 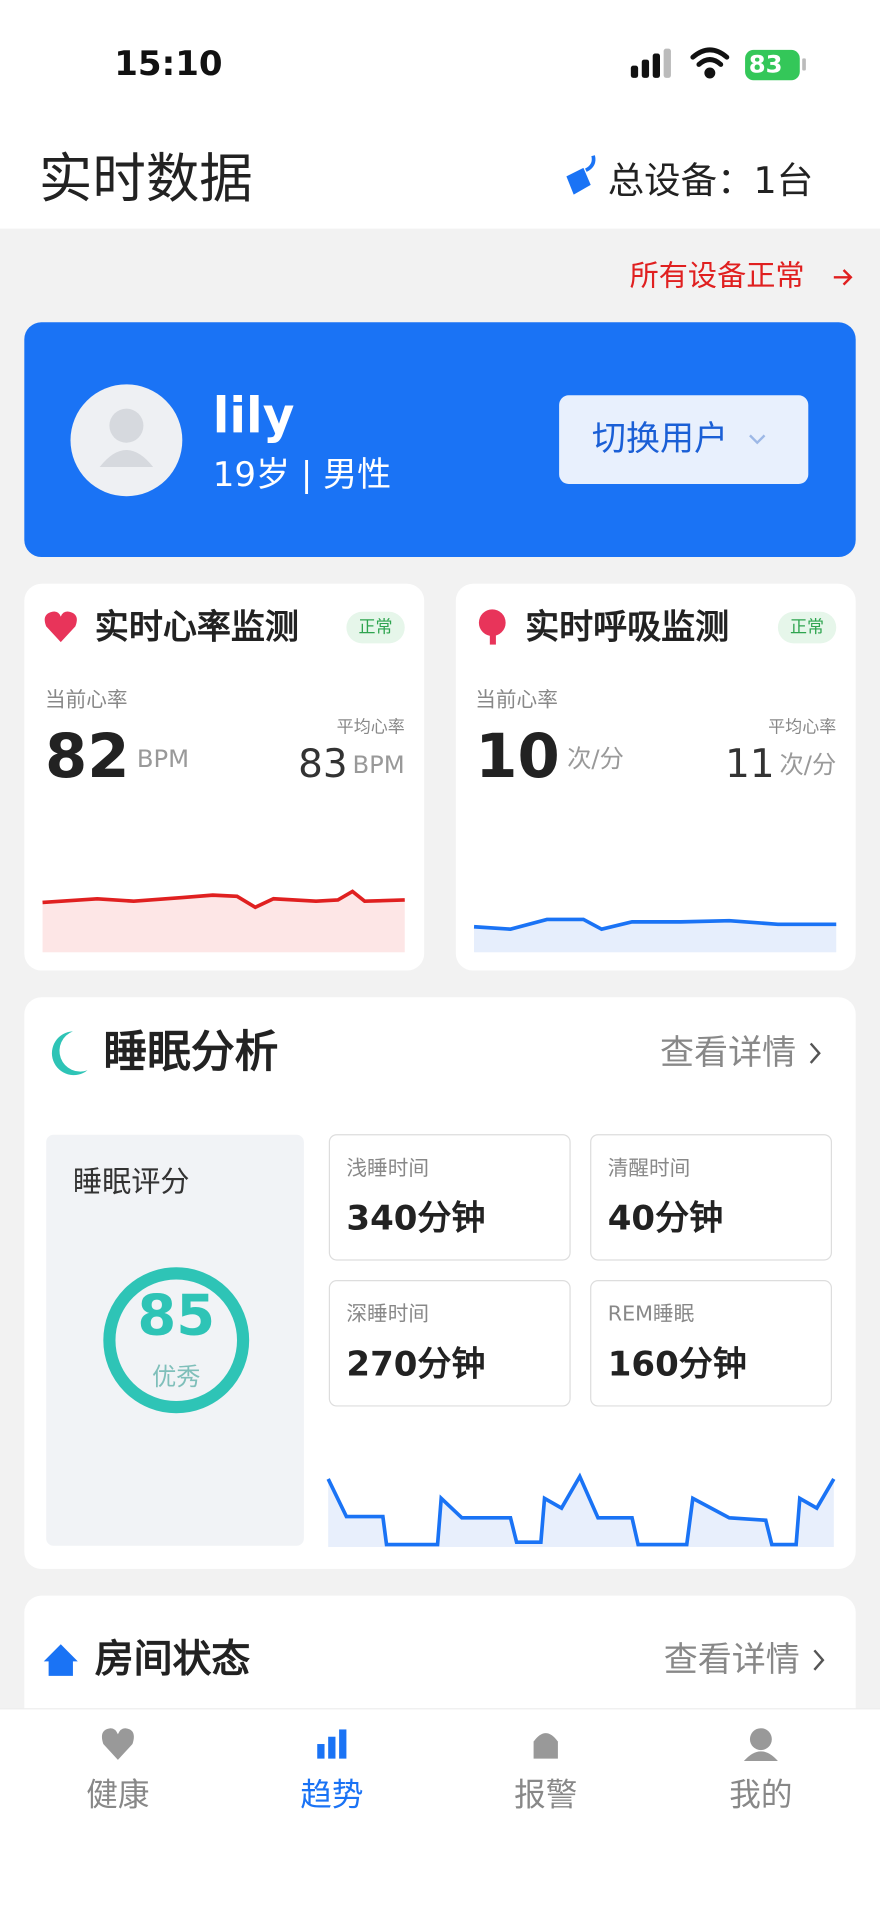 I want to click on device-count: 总设备：1台, so click(x=710, y=180).